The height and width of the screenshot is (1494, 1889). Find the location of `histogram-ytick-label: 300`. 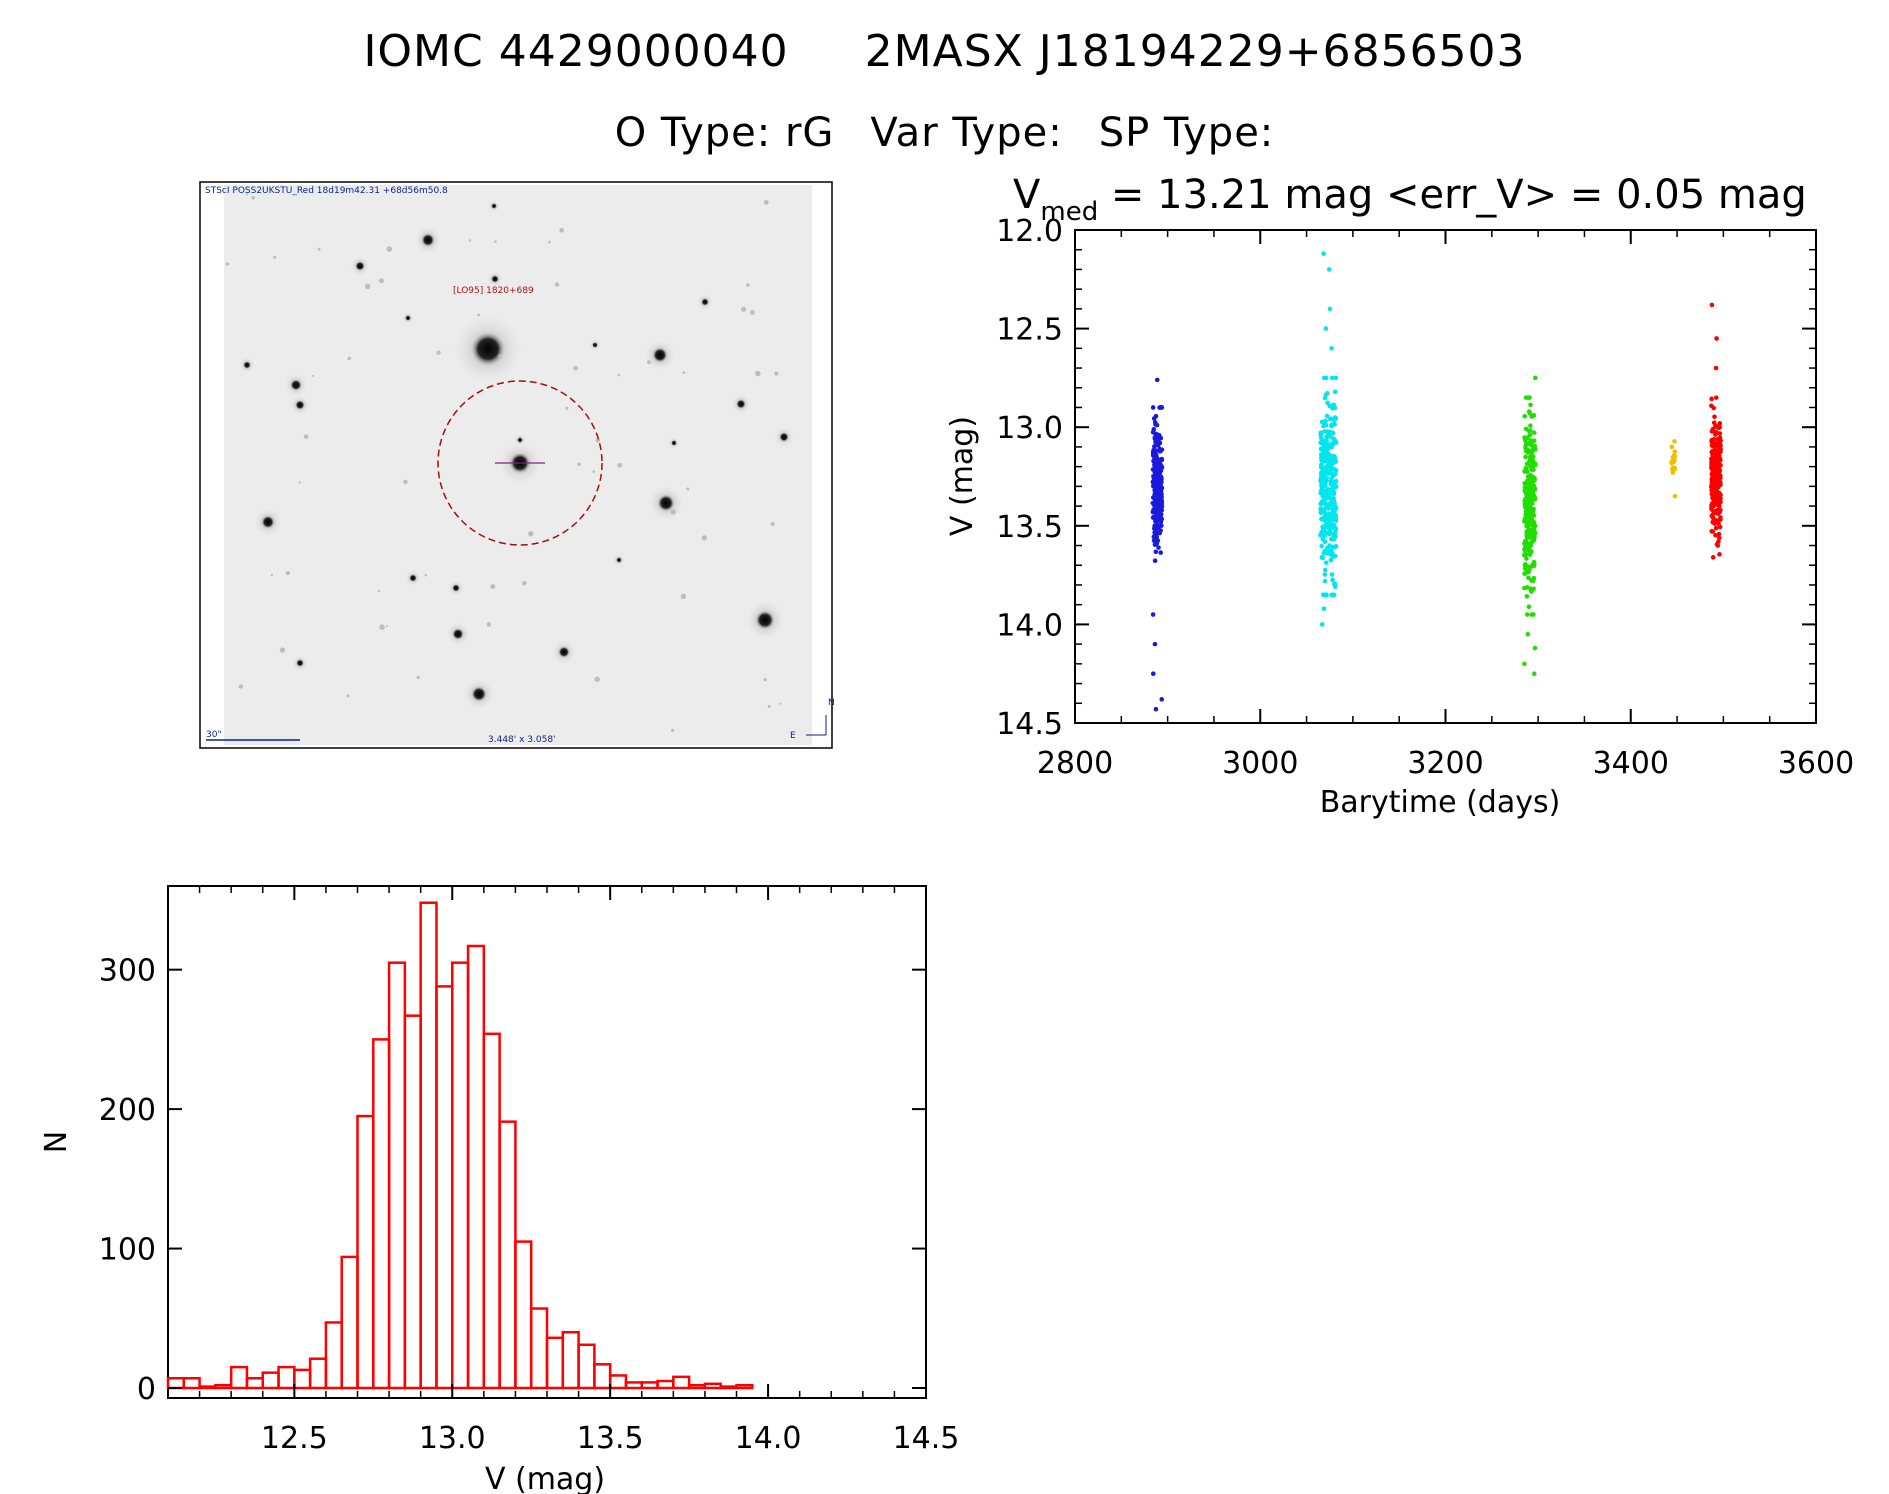

histogram-ytick-label: 300 is located at coordinates (127, 971).